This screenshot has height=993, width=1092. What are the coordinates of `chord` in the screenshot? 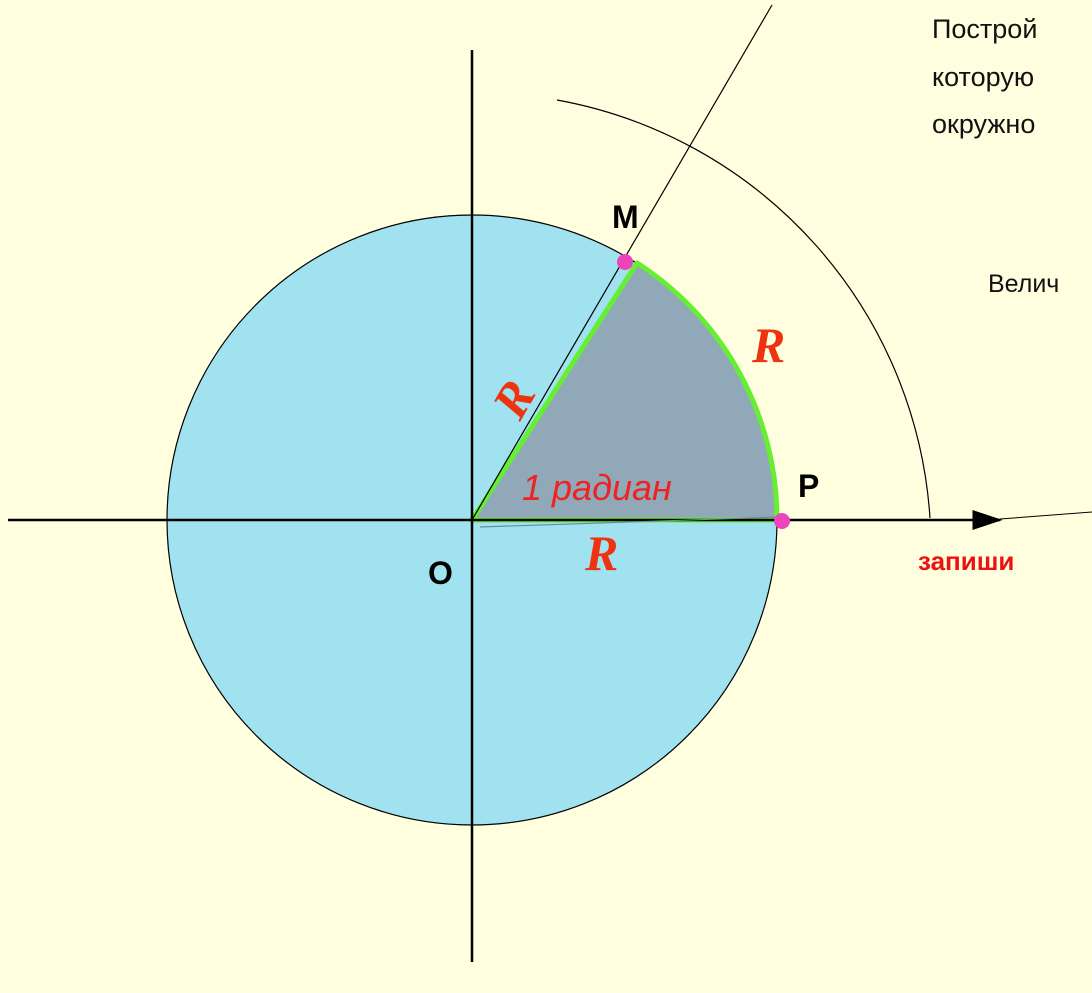 It's located at (630, 522).